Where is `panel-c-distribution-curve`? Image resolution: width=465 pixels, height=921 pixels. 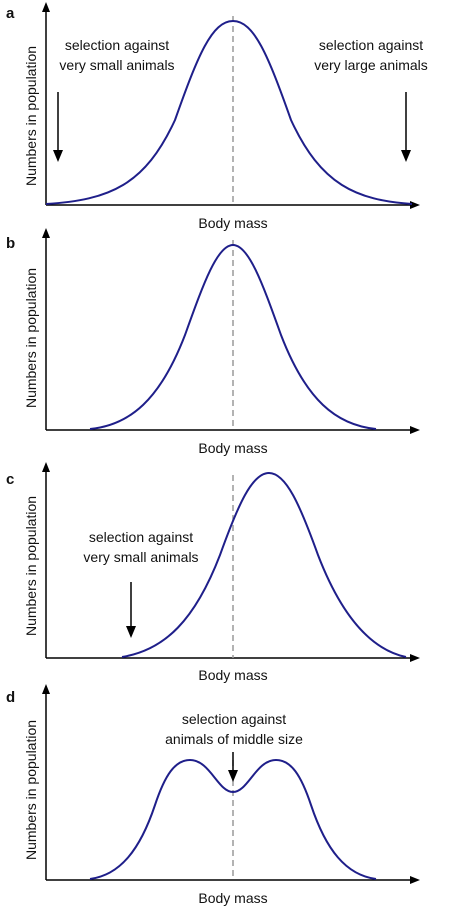 panel-c-distribution-curve is located at coordinates (264, 564).